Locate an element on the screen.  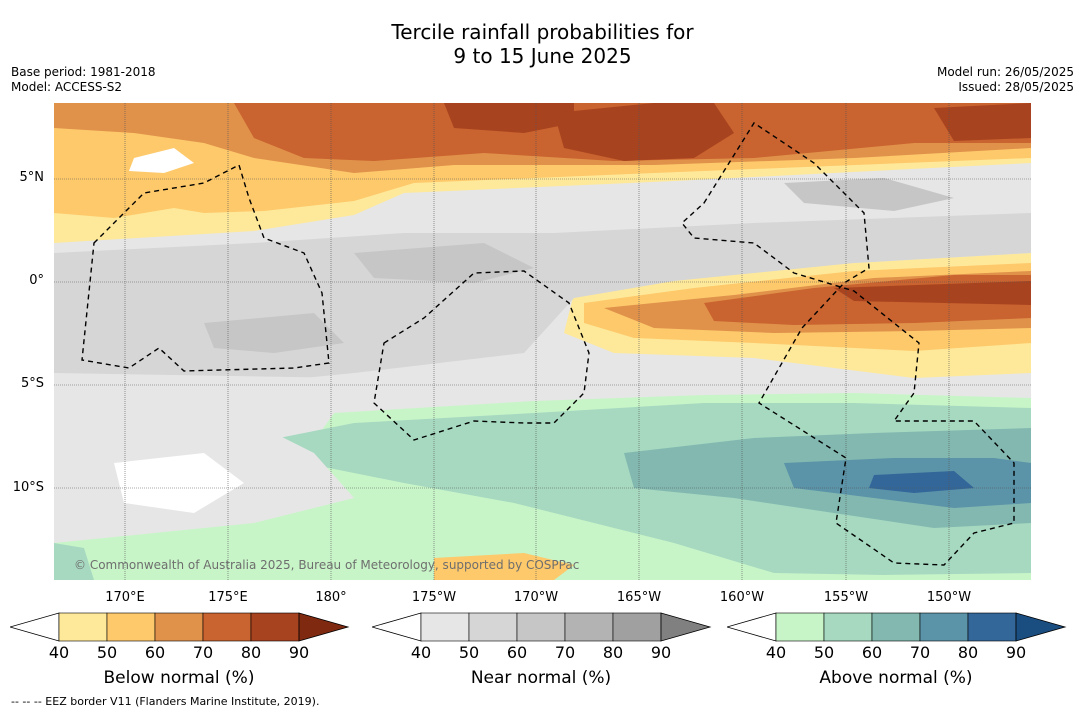
below-tick-40: 40 is located at coordinates (59, 652).